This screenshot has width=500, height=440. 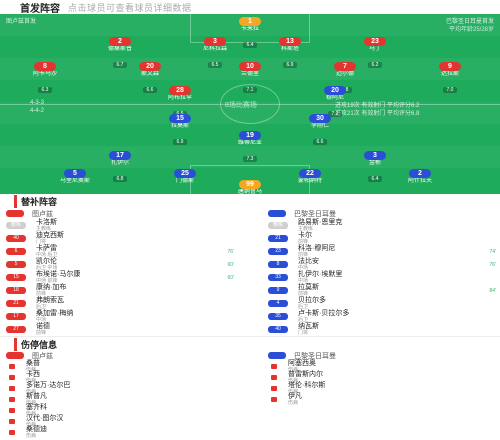 What do you see at coordinates (33, 374) in the screenshot?
I see `injury-name: 卡西` at bounding box center [33, 374].